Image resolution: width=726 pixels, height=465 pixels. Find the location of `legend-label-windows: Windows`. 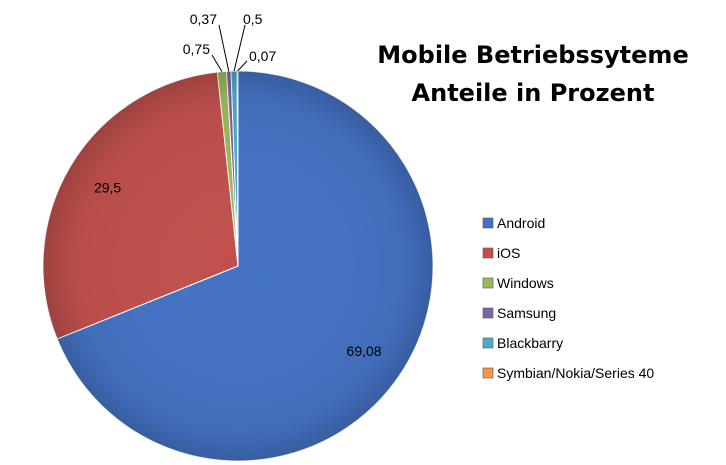

legend-label-windows: Windows is located at coordinates (525, 283).